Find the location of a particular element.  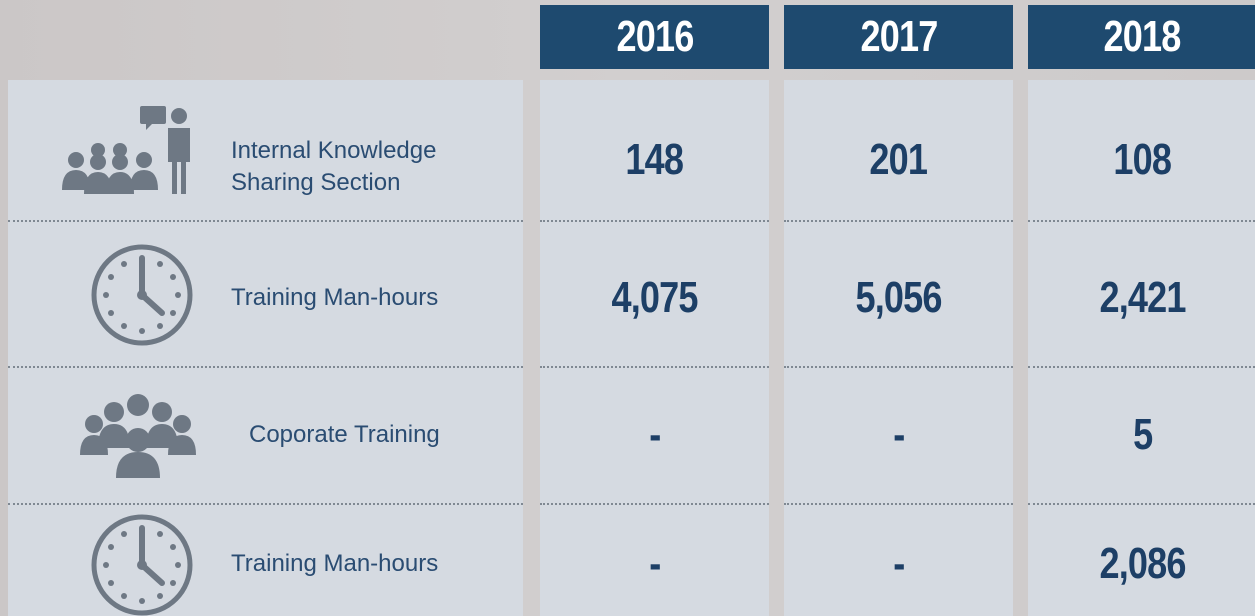

cell-value-text: 5,056 is located at coordinates (898, 297).